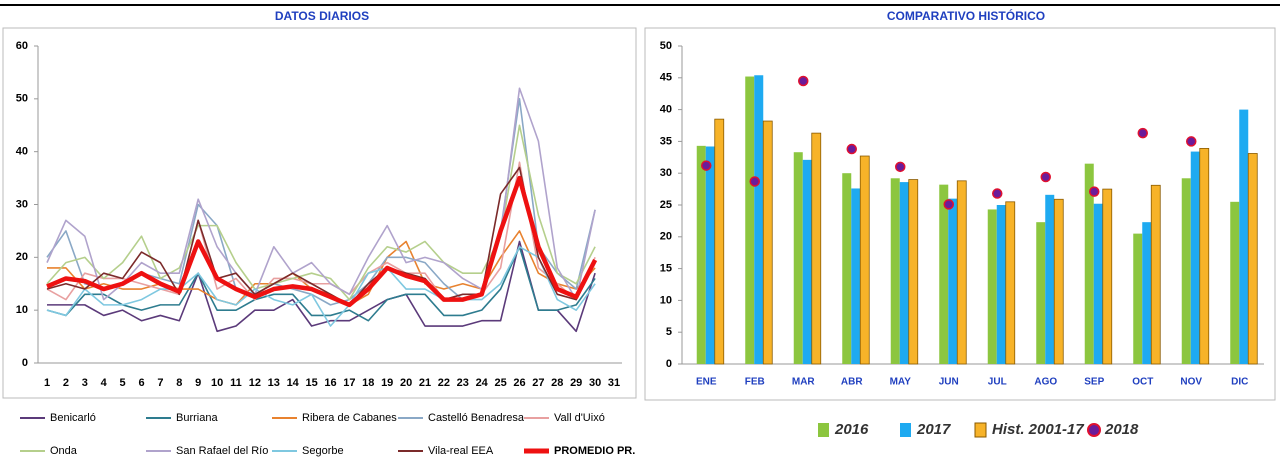 The width and height of the screenshot is (1280, 459). What do you see at coordinates (22, 99) in the screenshot?
I see `y-tick-label: 50` at bounding box center [22, 99].